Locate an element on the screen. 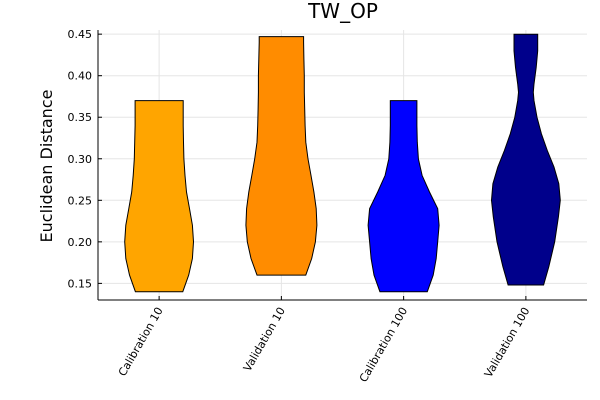 The image size is (600, 400). y-tick-label: 0.45 is located at coordinates (80, 34).